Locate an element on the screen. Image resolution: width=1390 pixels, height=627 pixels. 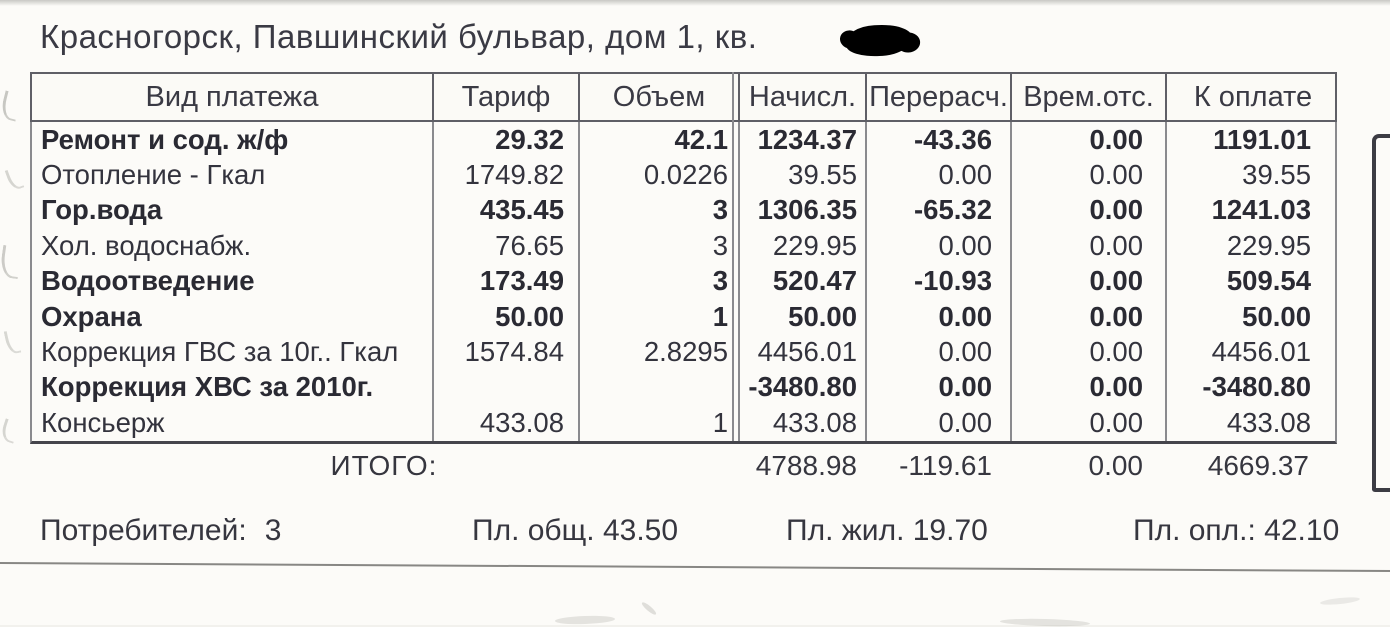
col-header-accrued: Начисл. is located at coordinates (803, 97).